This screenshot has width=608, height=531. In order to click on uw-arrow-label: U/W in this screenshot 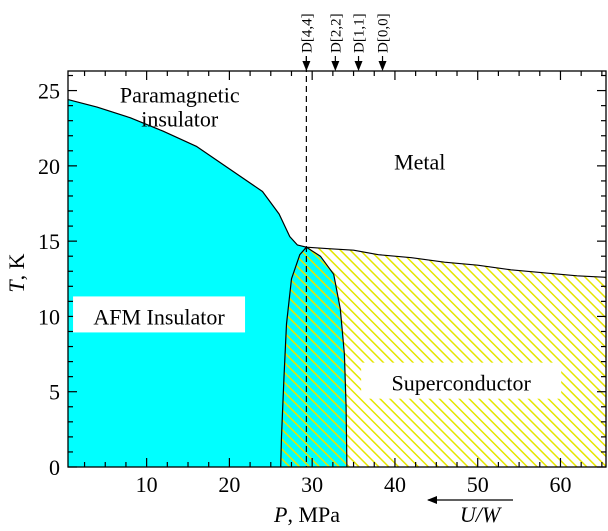, I will do `click(481, 514)`.